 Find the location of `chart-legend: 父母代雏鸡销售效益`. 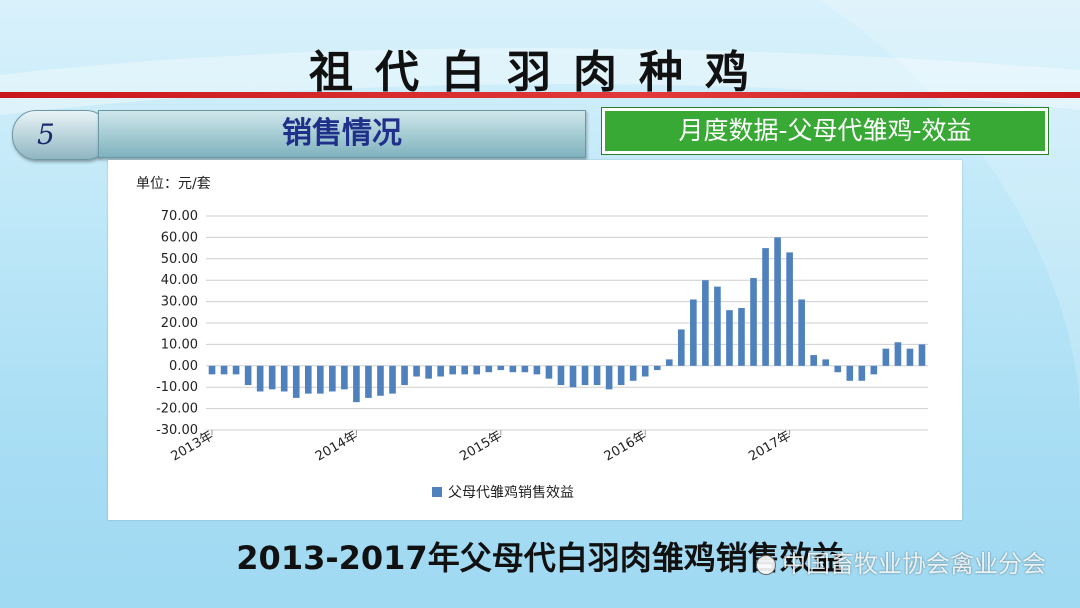

chart-legend: 父母代雏鸡销售效益 is located at coordinates (503, 492).